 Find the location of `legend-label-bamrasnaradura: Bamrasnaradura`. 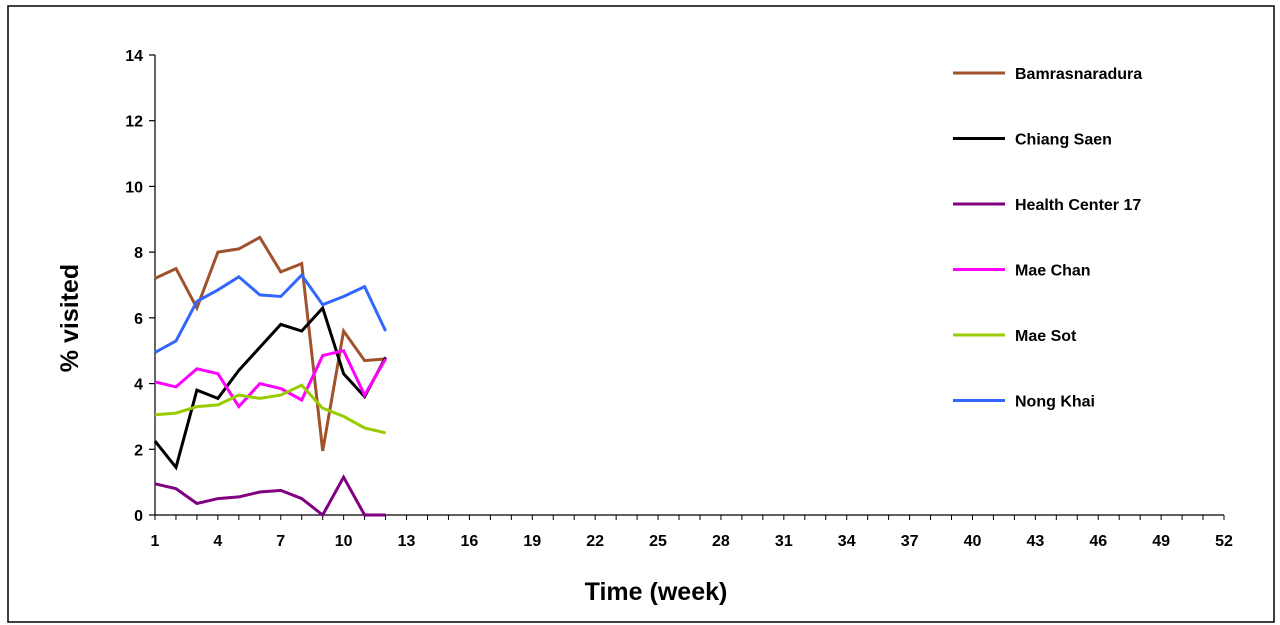

legend-label-bamrasnaradura: Bamrasnaradura is located at coordinates (1078, 74).